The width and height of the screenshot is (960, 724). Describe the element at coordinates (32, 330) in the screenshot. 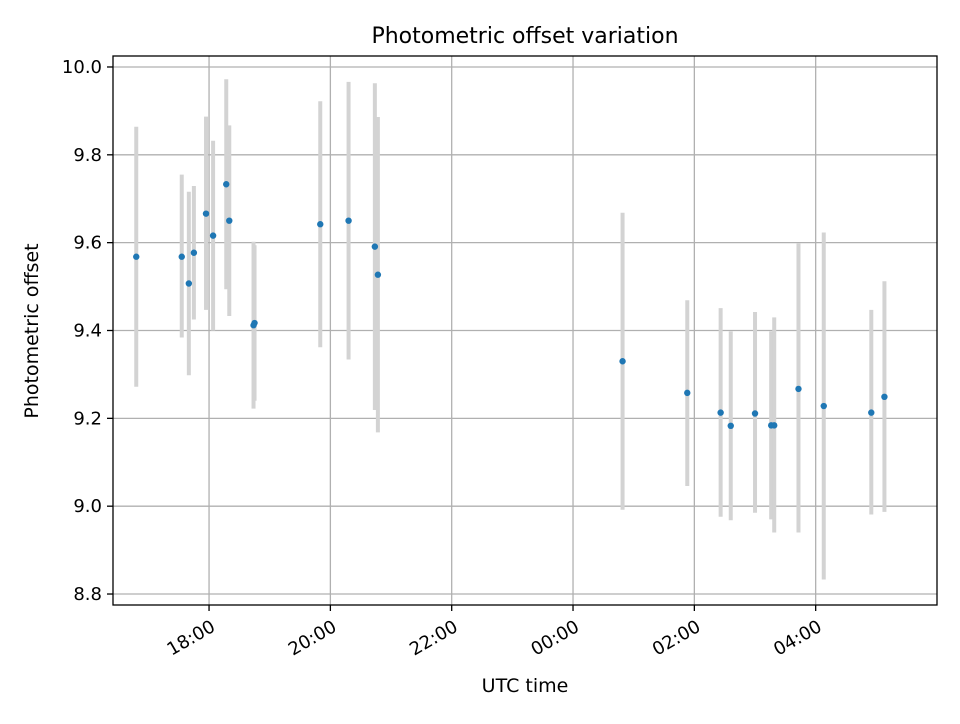

I see `y-axis-label: Photometric offset` at that location.